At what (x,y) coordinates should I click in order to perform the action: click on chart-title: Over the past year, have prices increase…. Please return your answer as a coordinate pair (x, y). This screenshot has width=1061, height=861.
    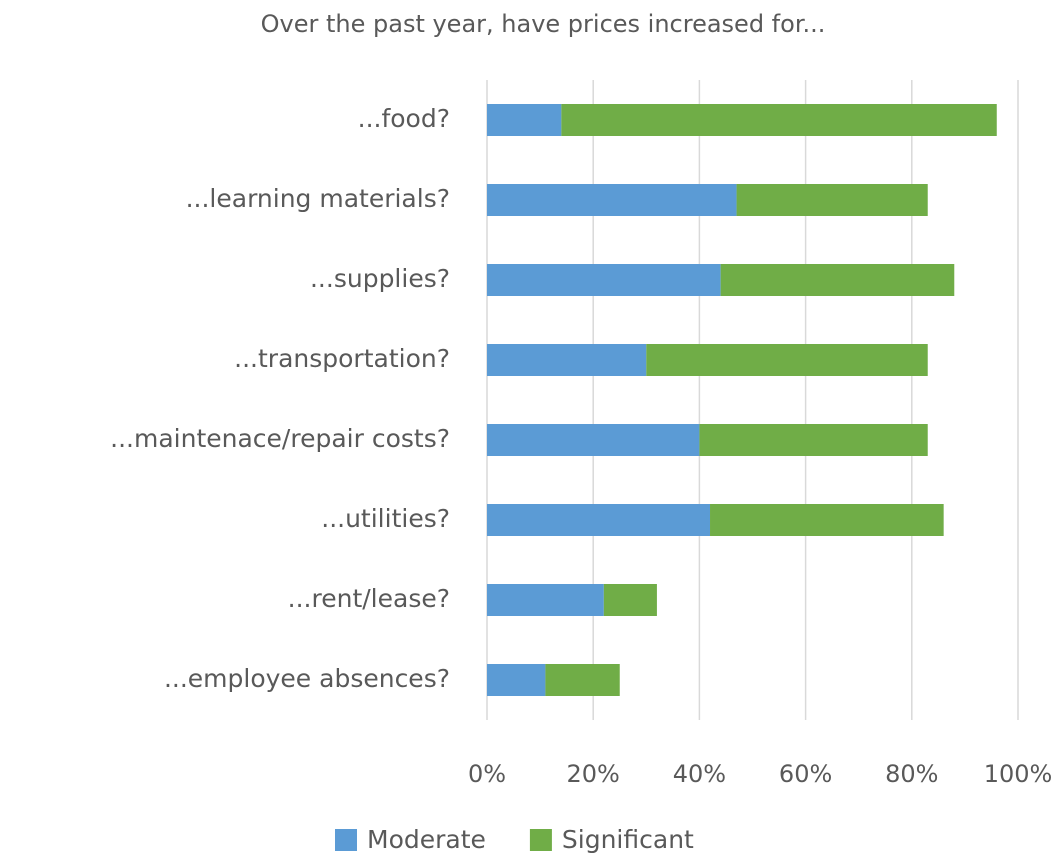
    Looking at the image, I should click on (543, 24).